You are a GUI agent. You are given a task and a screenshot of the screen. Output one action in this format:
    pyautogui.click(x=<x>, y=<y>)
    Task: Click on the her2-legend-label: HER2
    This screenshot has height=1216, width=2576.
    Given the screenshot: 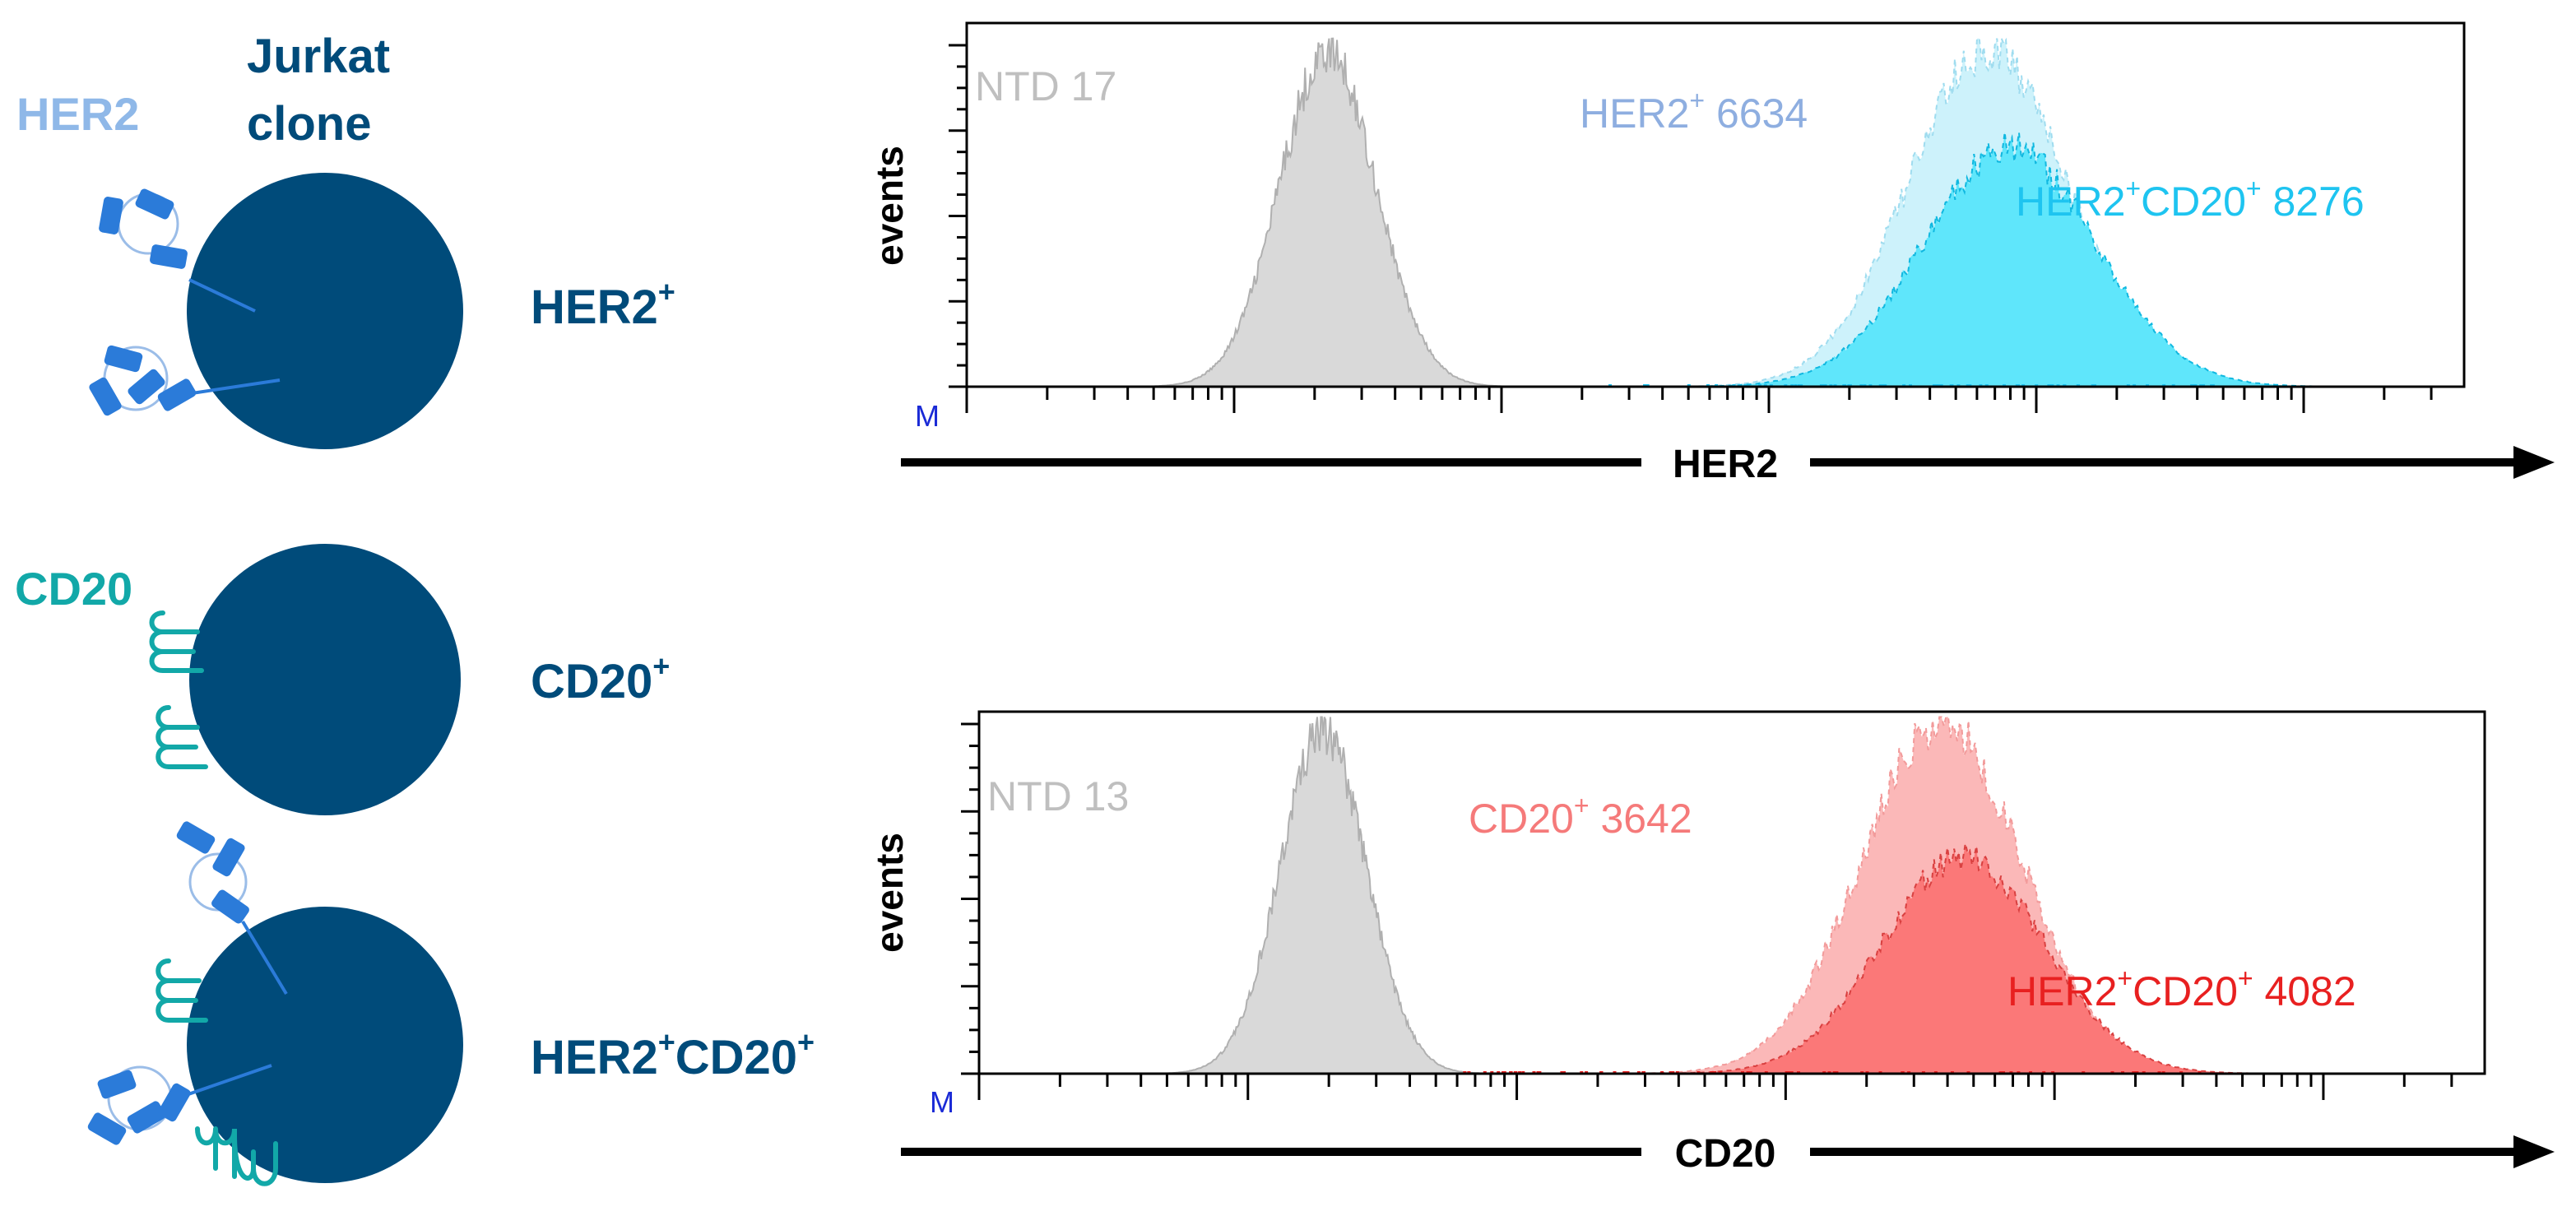 What is the action you would take?
    pyautogui.click(x=77, y=114)
    